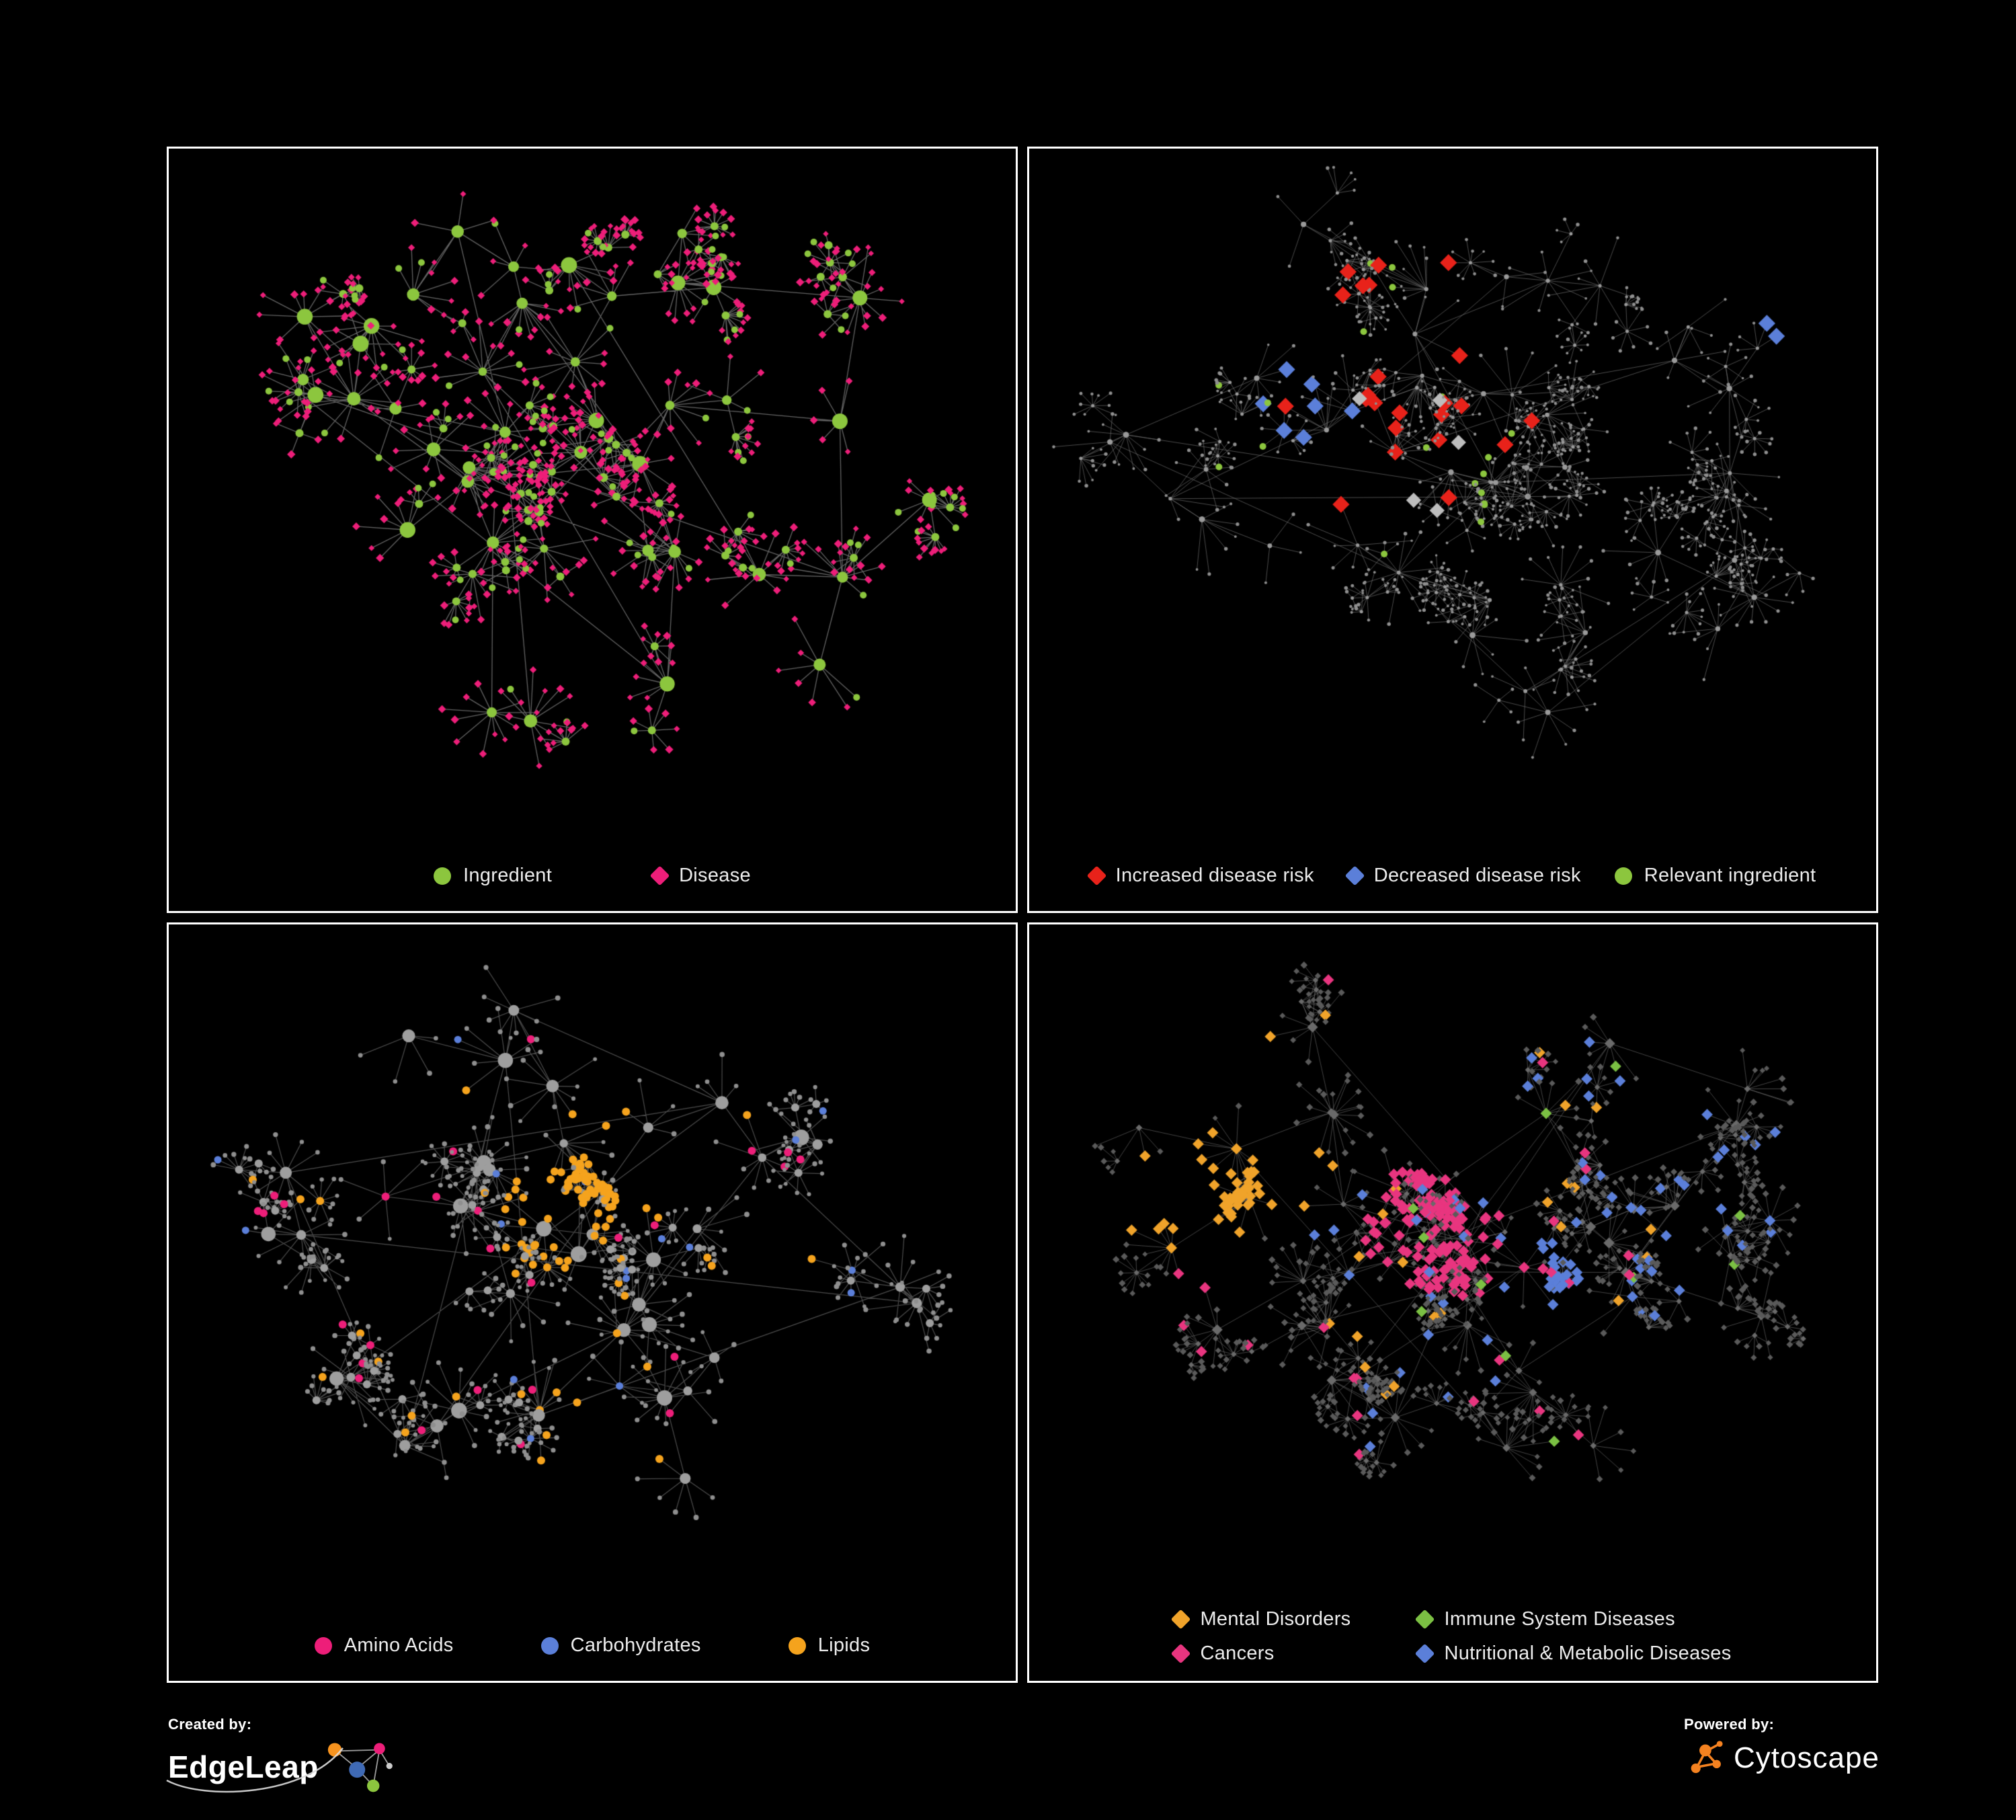 The height and width of the screenshot is (1820, 2016). I want to click on created-by-block: Created by: EdgeLeap, so click(282, 1756).